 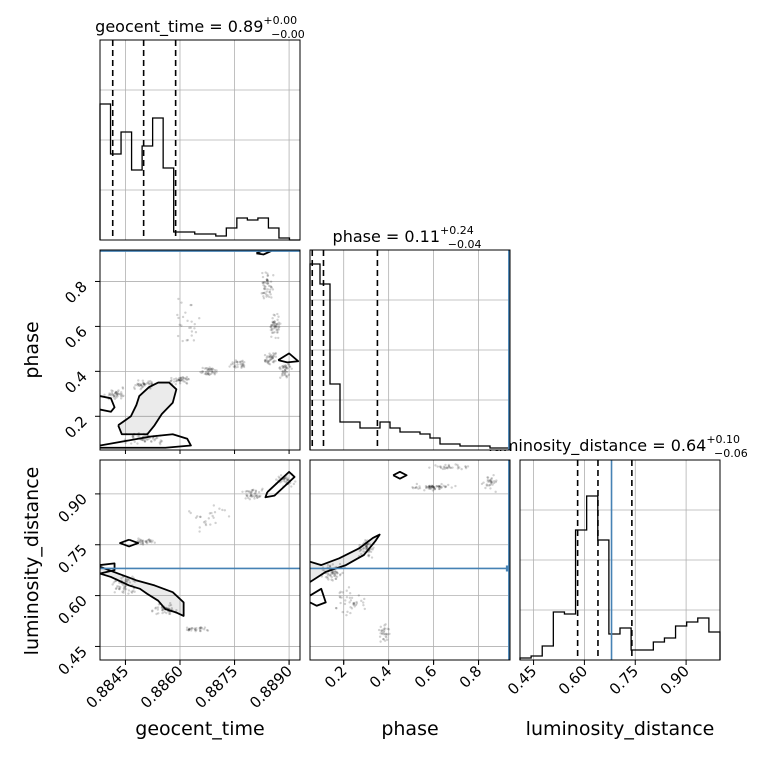 I want to click on ytick-label-phase-3: 0.8, so click(x=76, y=293).